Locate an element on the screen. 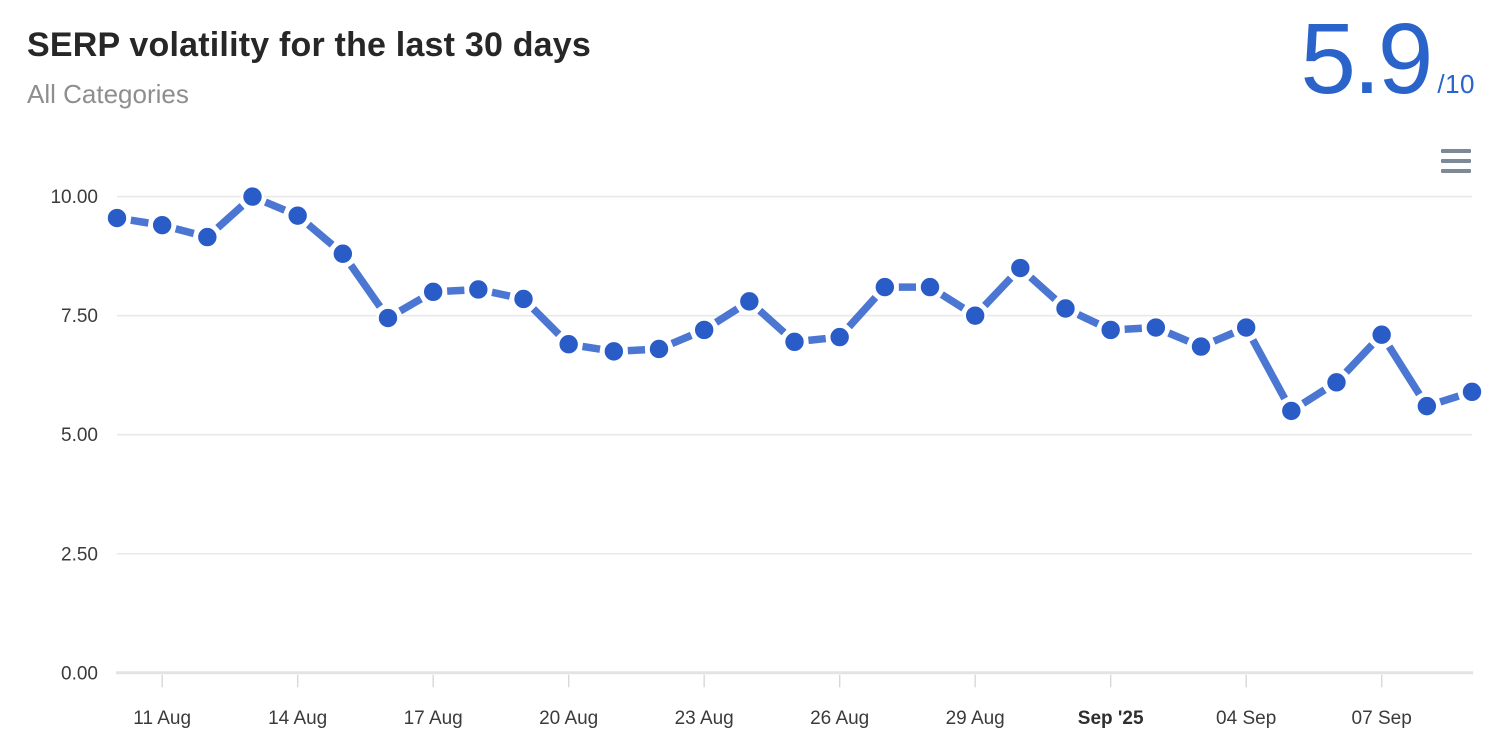 This screenshot has height=754, width=1502. score-value: 5.9 is located at coordinates (1366, 59).